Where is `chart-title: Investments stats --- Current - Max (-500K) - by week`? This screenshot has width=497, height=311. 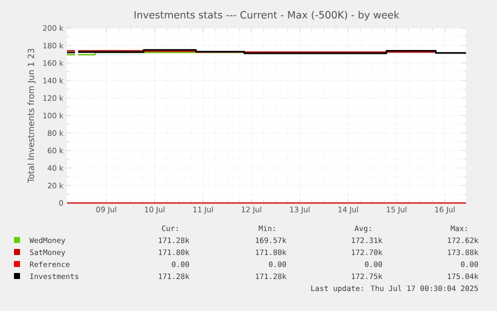
chart-title: Investments stats --- Current - Max (-500K) - by week is located at coordinates (267, 15).